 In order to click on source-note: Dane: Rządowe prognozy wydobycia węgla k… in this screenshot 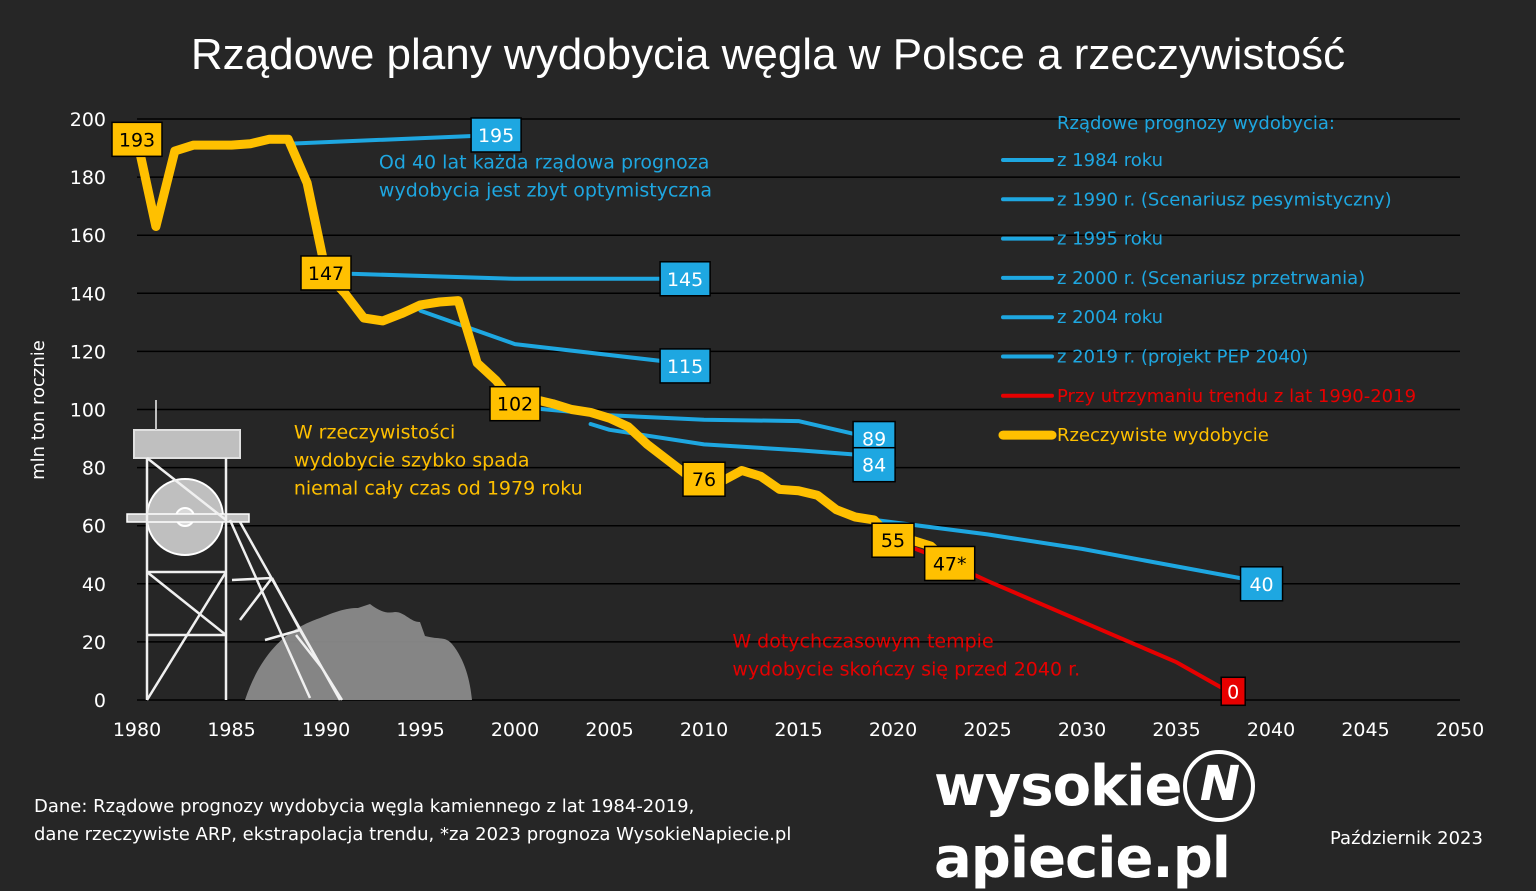, I will do `click(412, 821)`.